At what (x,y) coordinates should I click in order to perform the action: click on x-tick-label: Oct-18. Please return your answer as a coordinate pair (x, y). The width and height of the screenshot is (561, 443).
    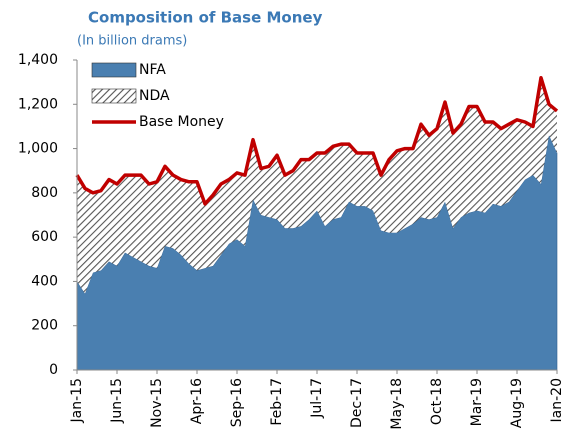
    Looking at the image, I should click on (437, 401).